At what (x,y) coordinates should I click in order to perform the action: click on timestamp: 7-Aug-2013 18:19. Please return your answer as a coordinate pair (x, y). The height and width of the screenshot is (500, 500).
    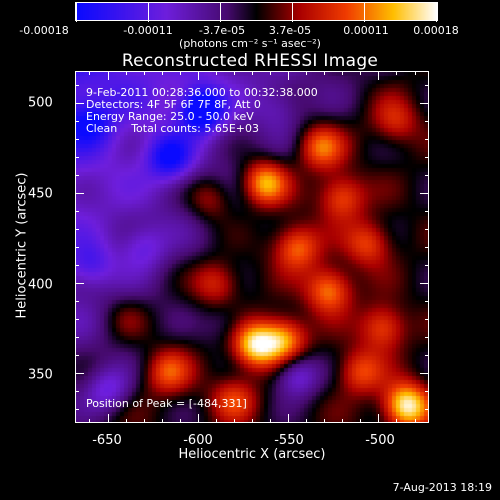
    Looking at the image, I should click on (442, 487).